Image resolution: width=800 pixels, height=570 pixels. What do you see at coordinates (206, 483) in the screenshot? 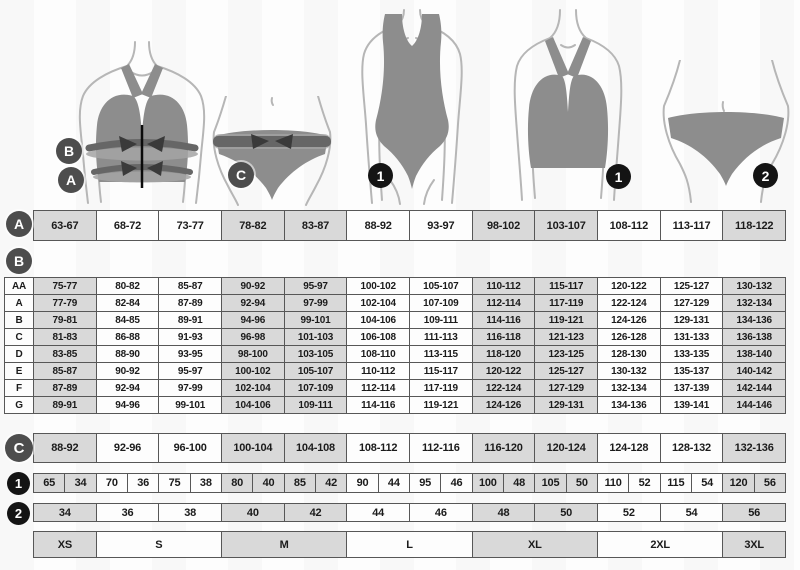
I see `bra-eu-size-cell: 38` at bounding box center [206, 483].